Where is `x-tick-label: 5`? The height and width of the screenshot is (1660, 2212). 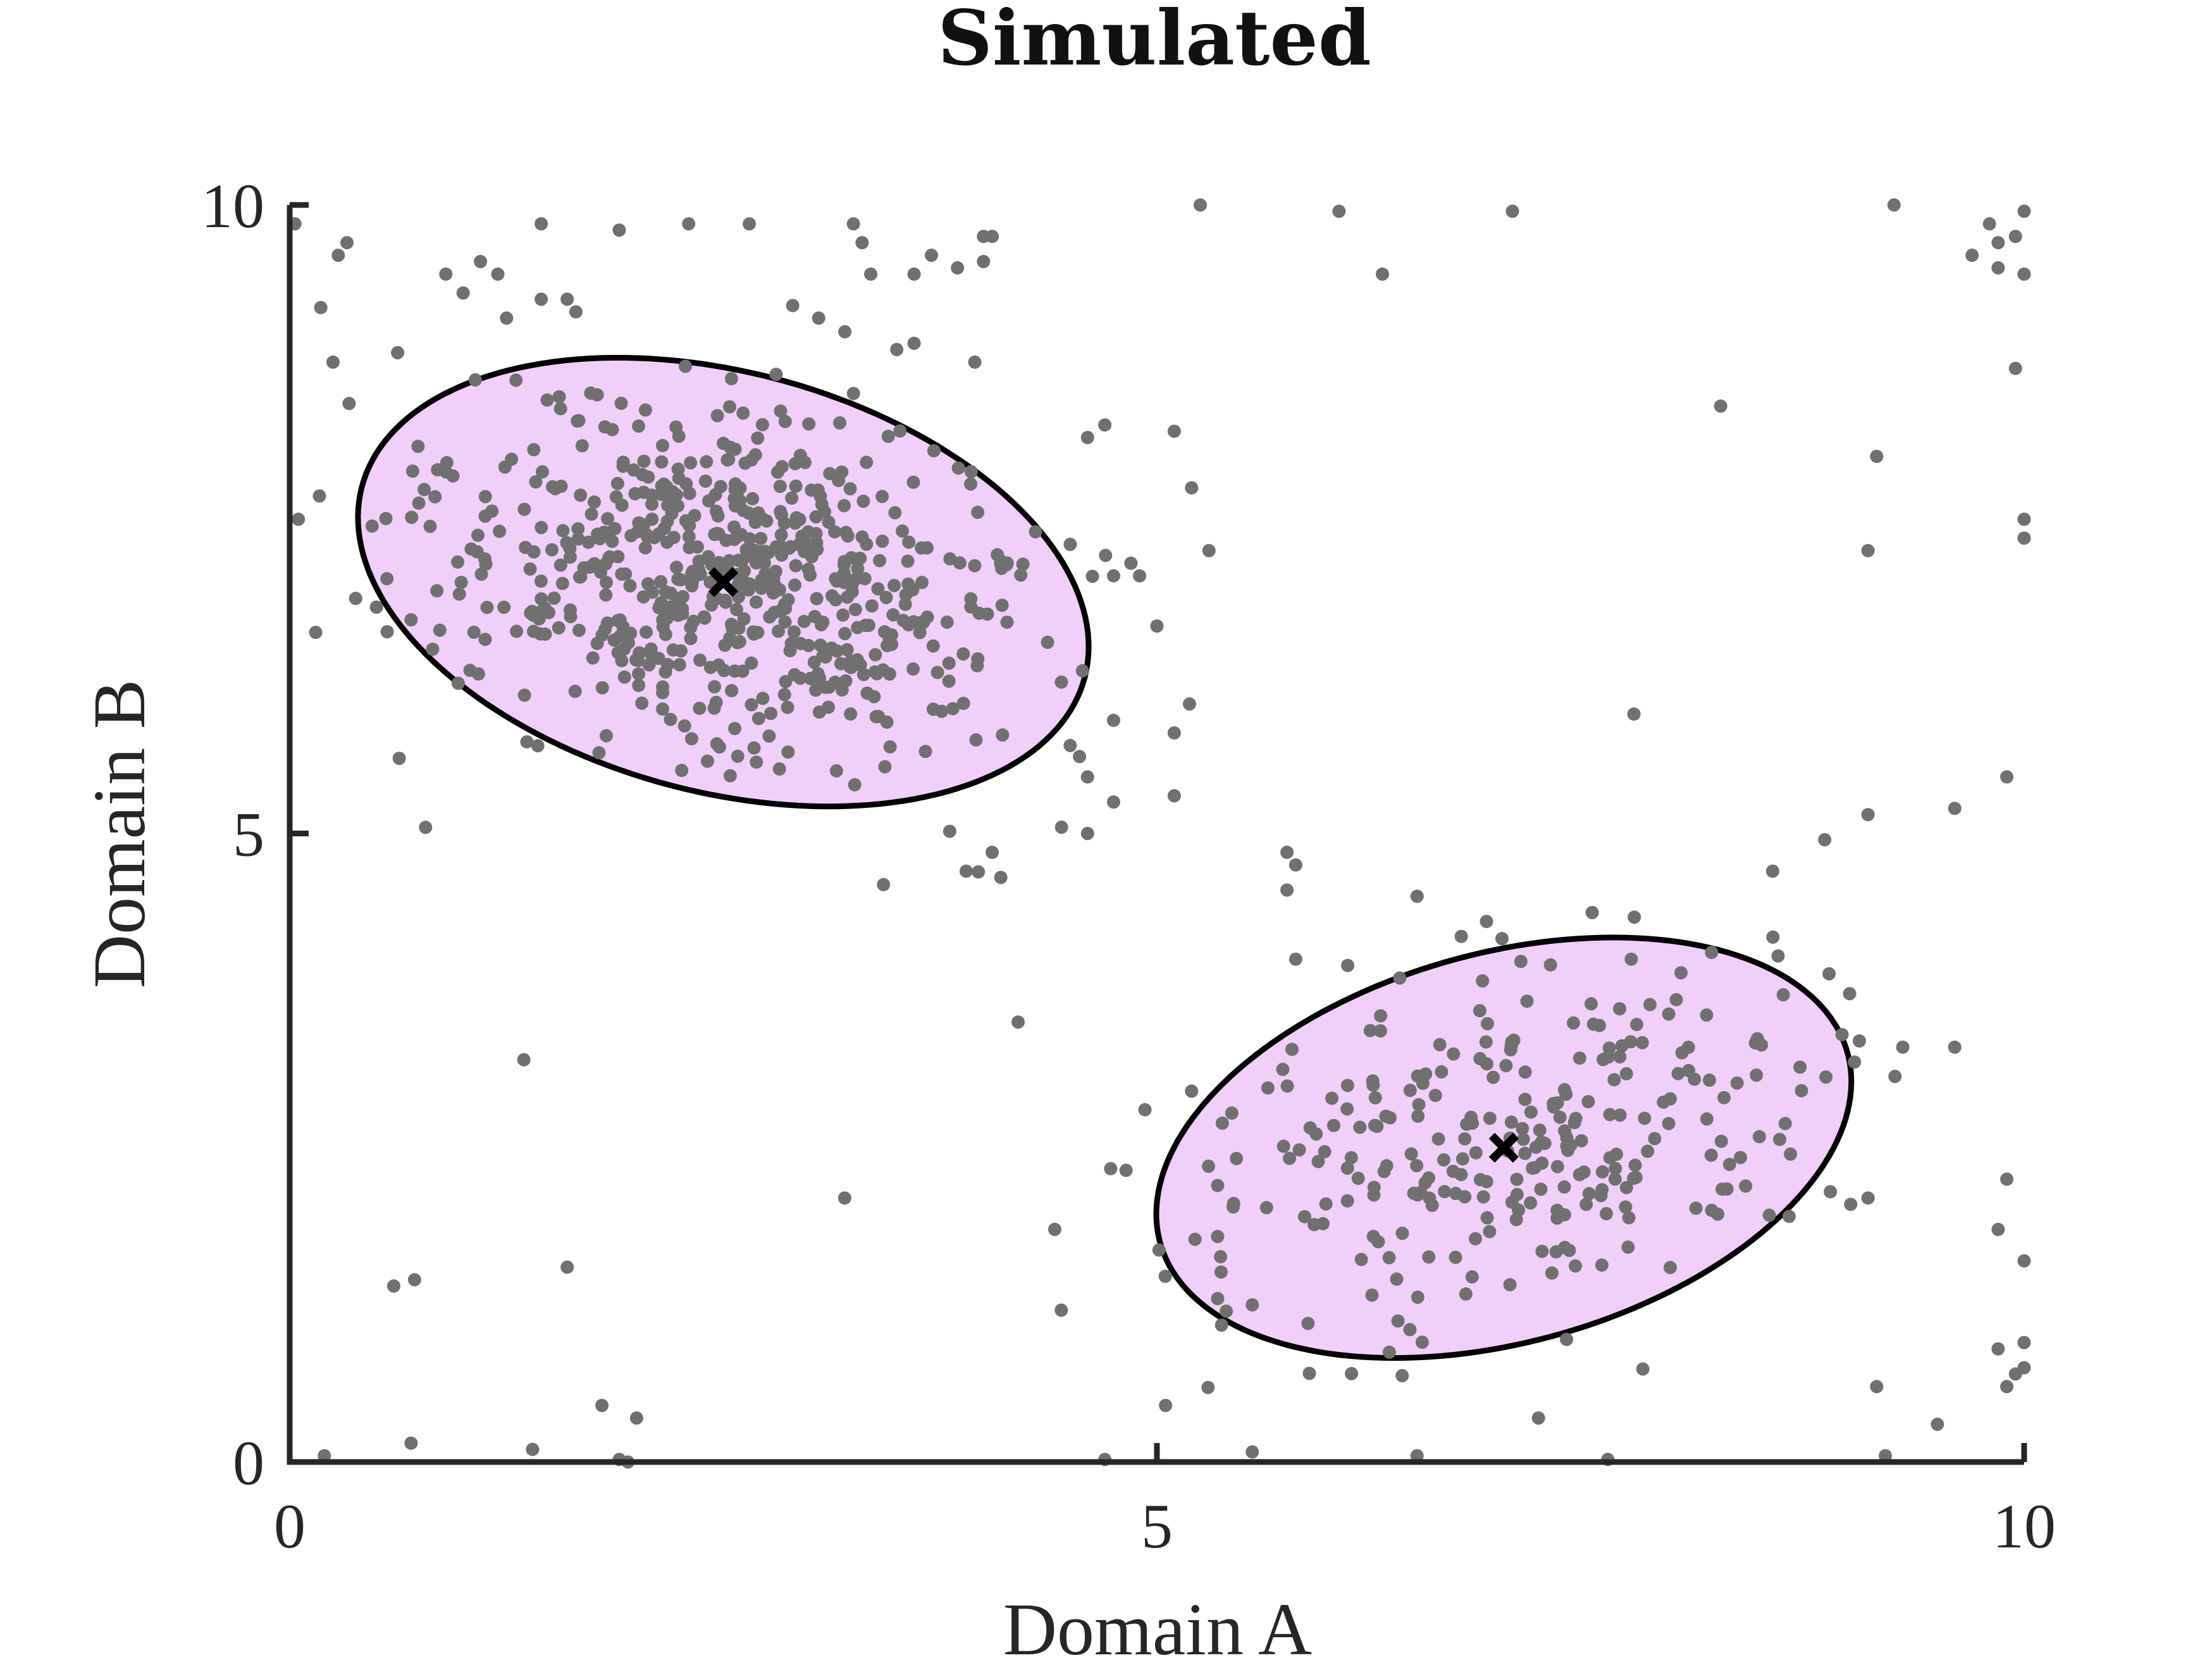
x-tick-label: 5 is located at coordinates (1157, 1526).